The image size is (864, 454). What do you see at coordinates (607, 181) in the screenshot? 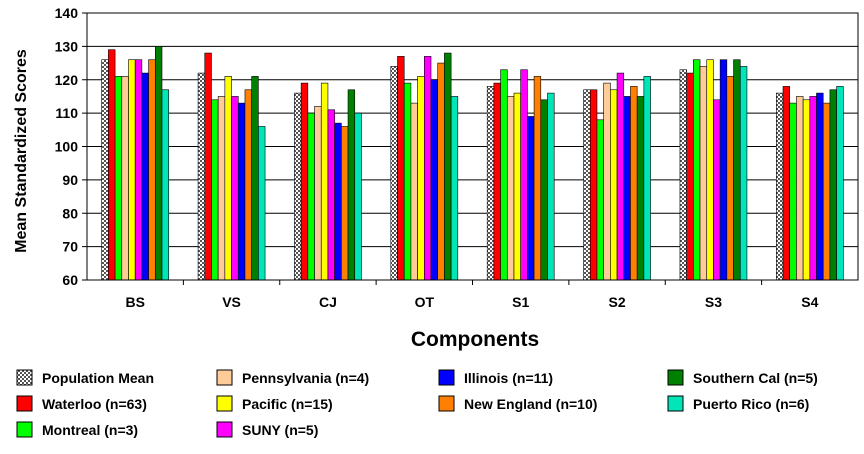
I see `bar-pennsylvania-n-4-s2` at bounding box center [607, 181].